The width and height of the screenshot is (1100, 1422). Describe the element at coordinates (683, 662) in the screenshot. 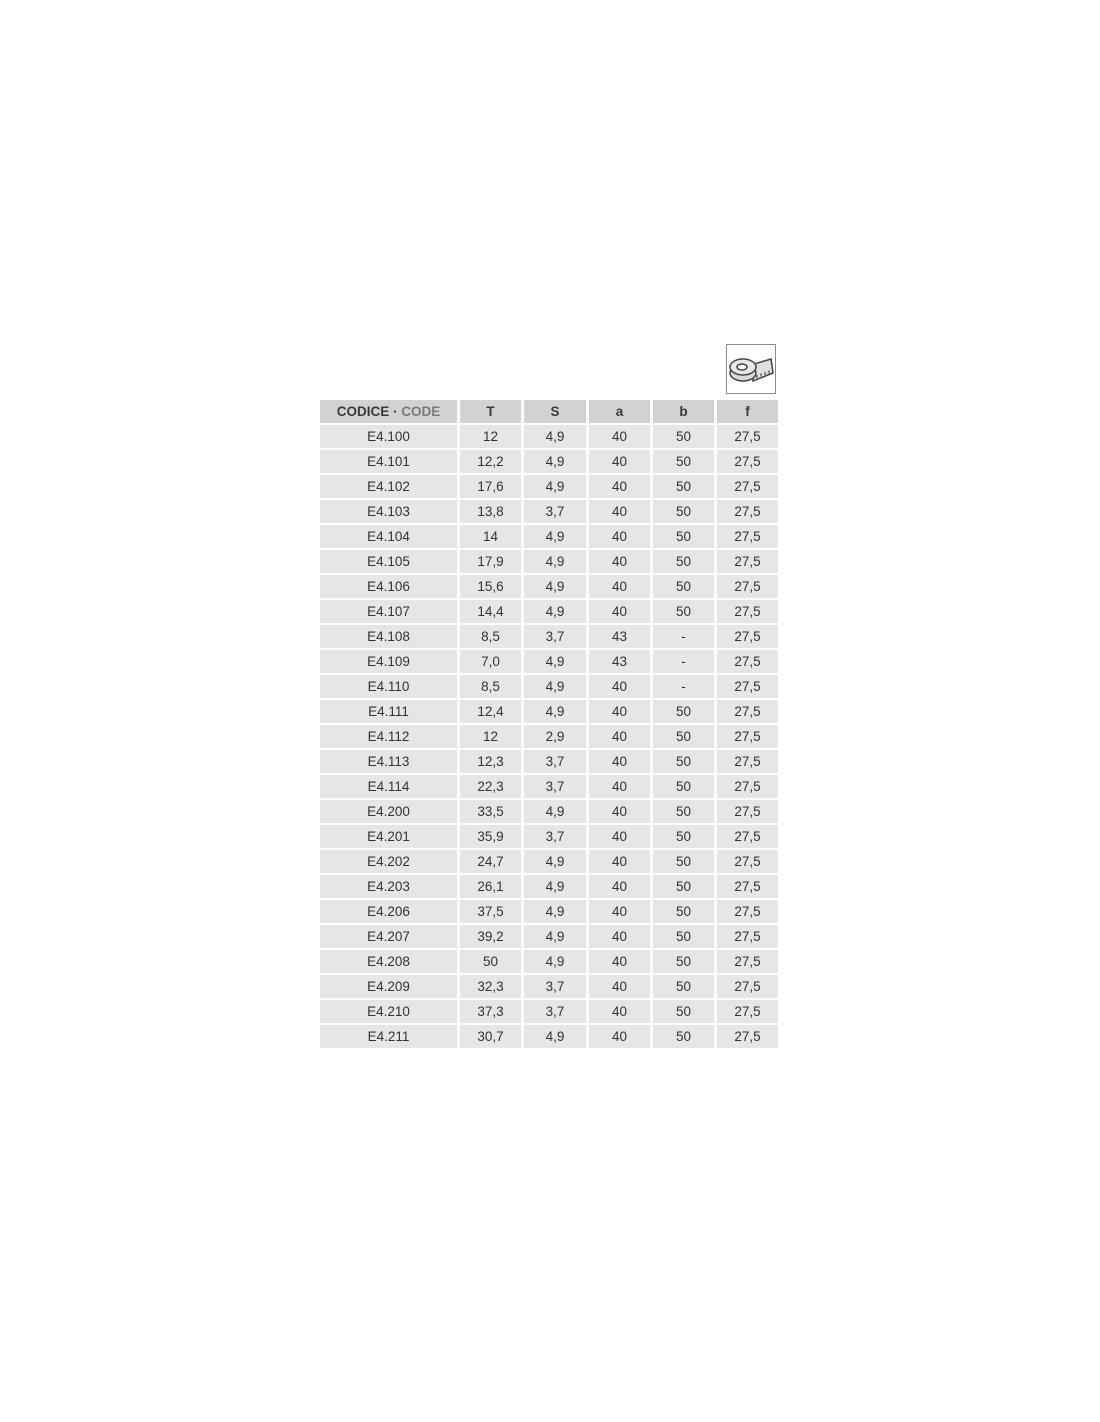

I see `cell-b: -` at that location.